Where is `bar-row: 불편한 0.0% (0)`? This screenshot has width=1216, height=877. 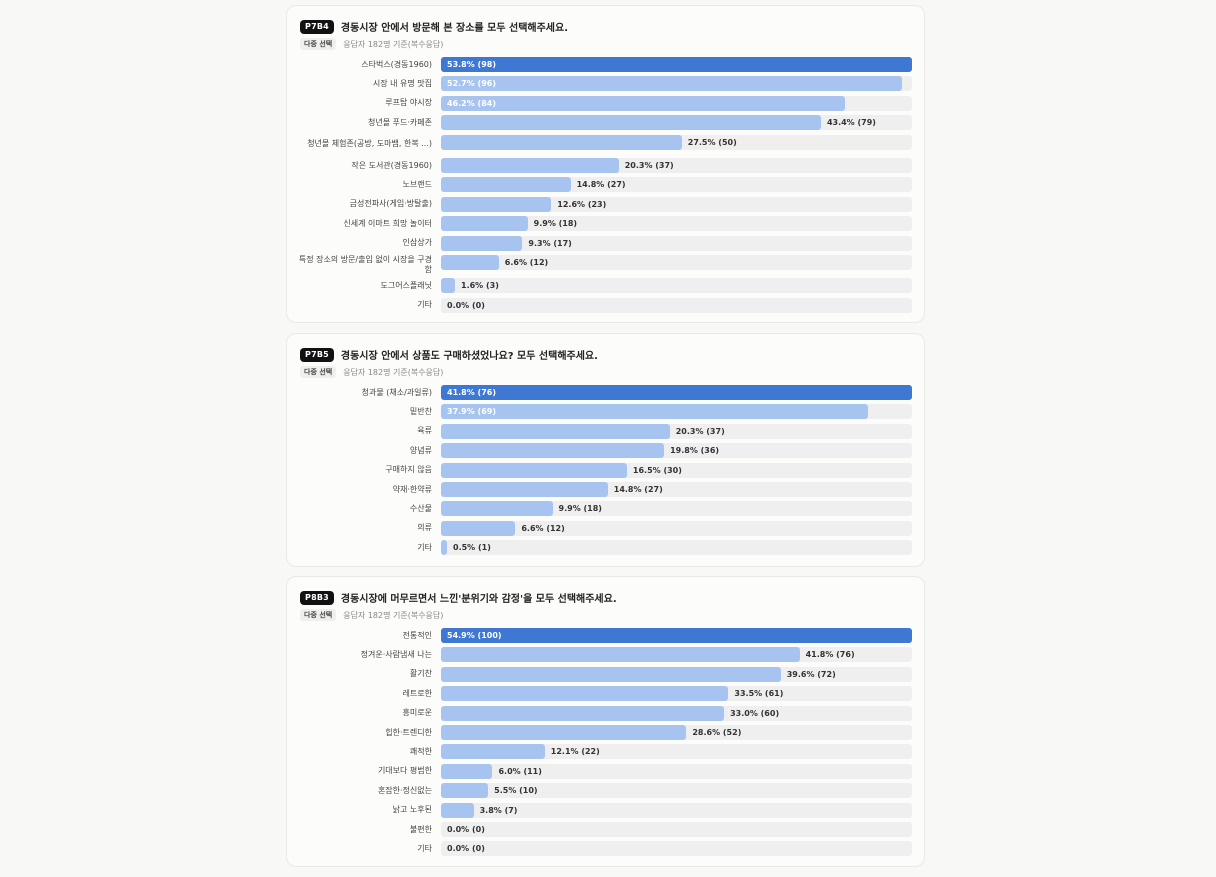 bar-row: 불편한 0.0% (0) is located at coordinates (605, 831).